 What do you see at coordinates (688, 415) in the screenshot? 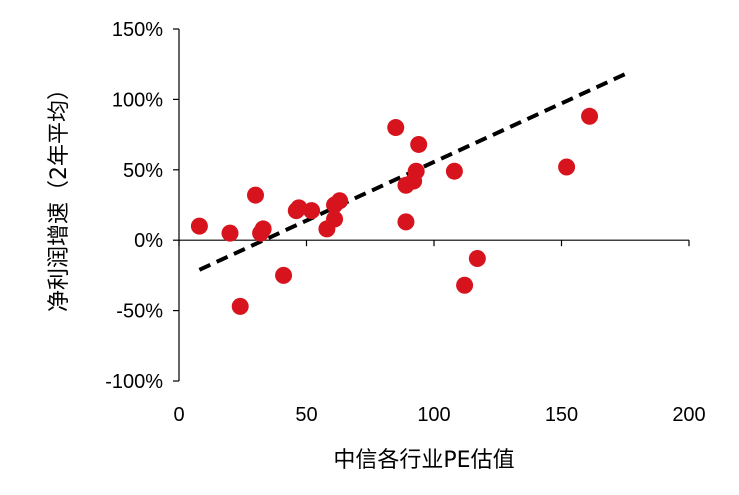
I see `x-tick-label: 200` at bounding box center [688, 415].